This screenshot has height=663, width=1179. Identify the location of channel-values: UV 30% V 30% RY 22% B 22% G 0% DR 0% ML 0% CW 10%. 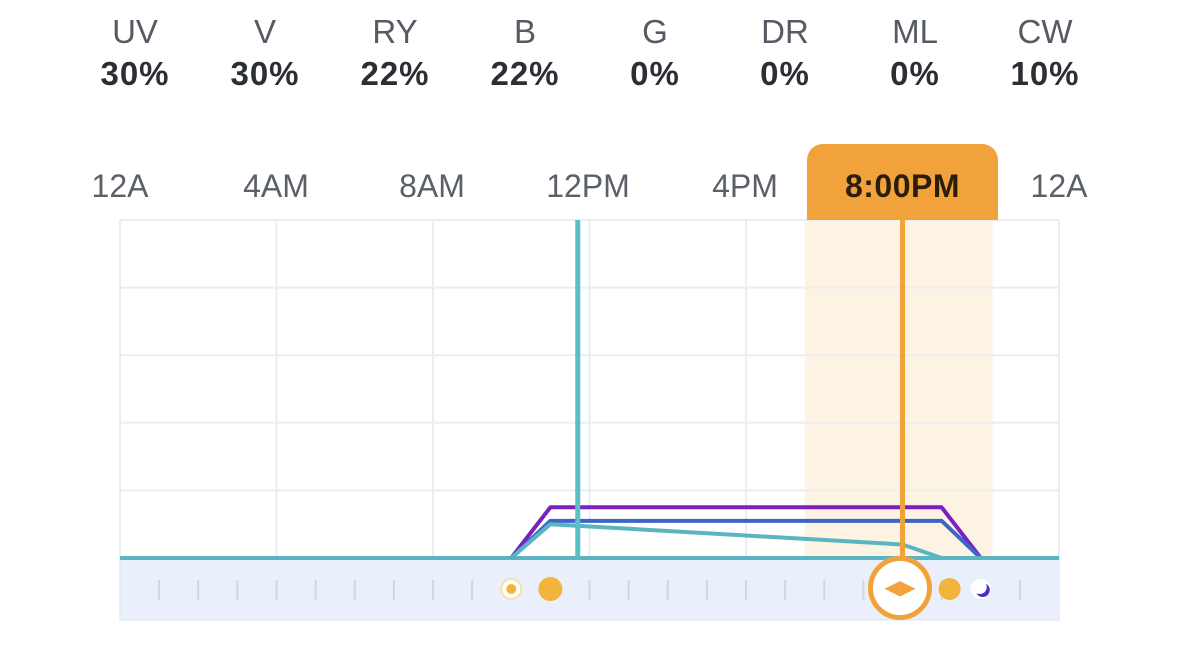
(590, 57).